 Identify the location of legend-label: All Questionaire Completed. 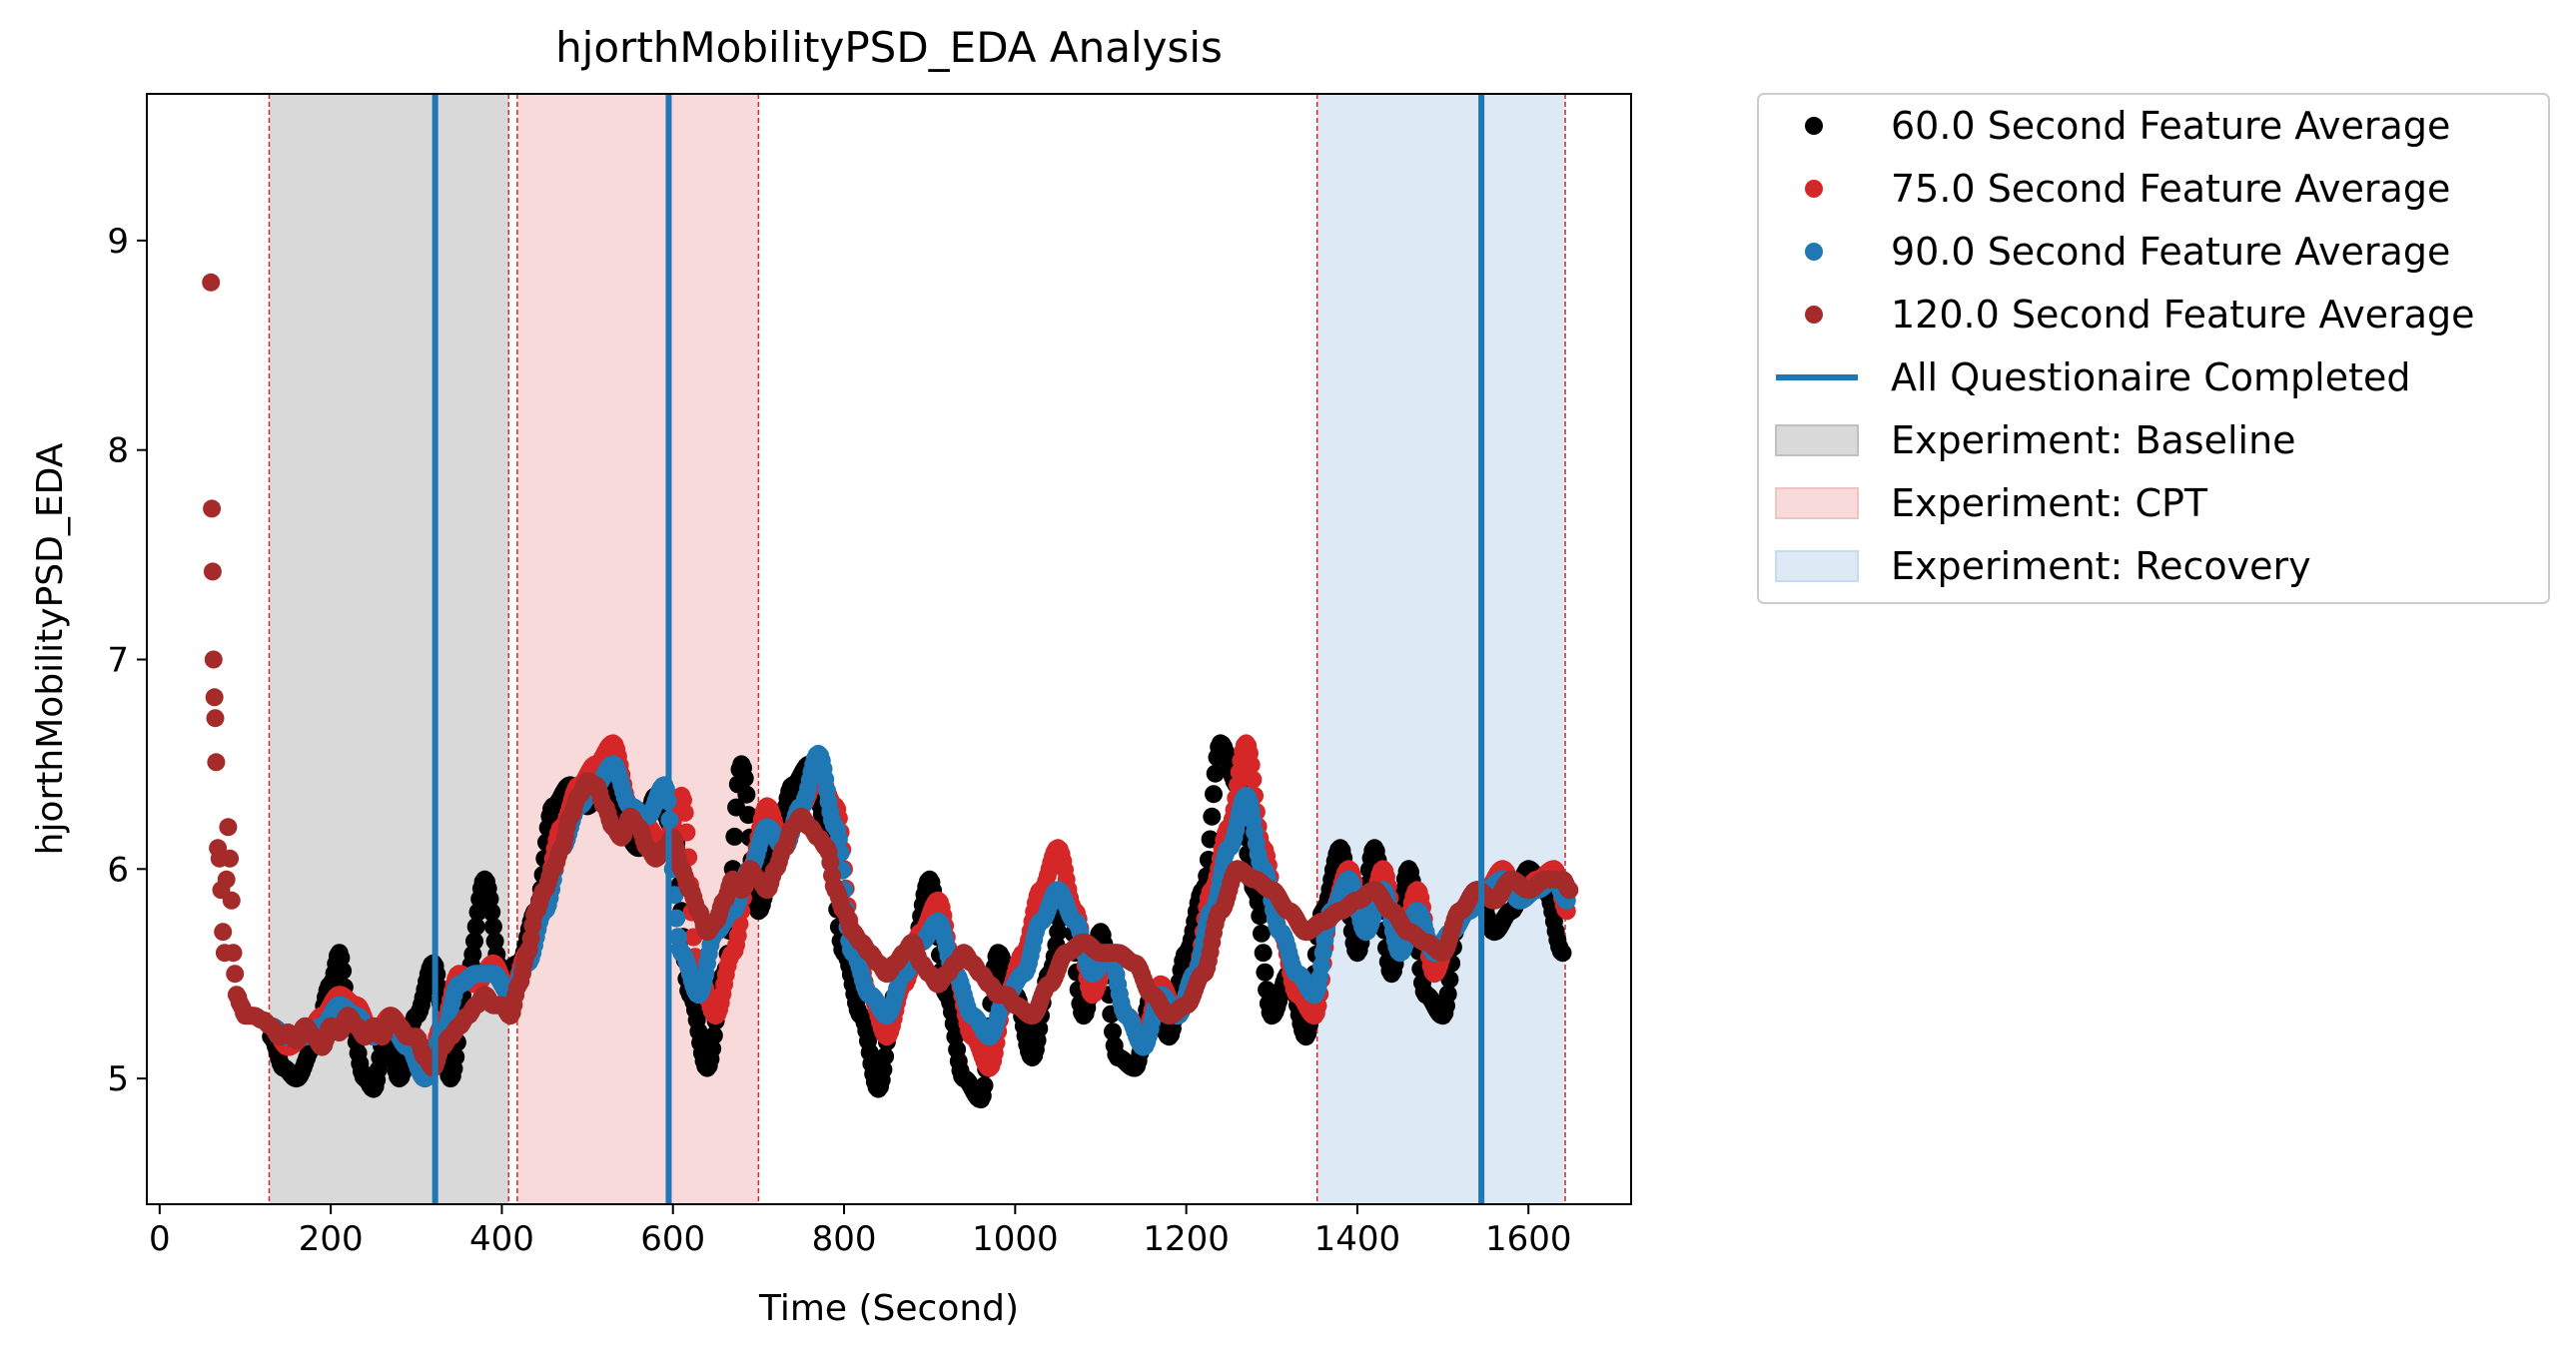
(2151, 377).